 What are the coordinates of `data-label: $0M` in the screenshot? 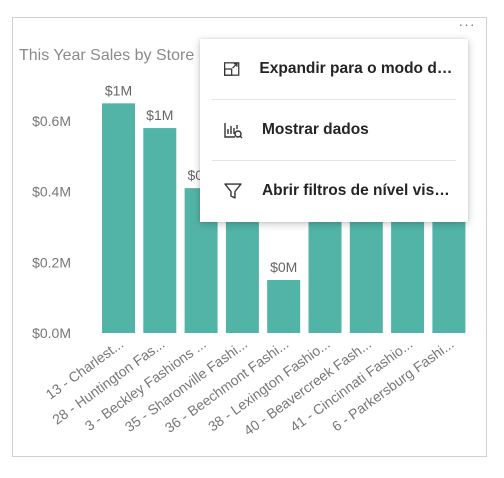 It's located at (283, 267).